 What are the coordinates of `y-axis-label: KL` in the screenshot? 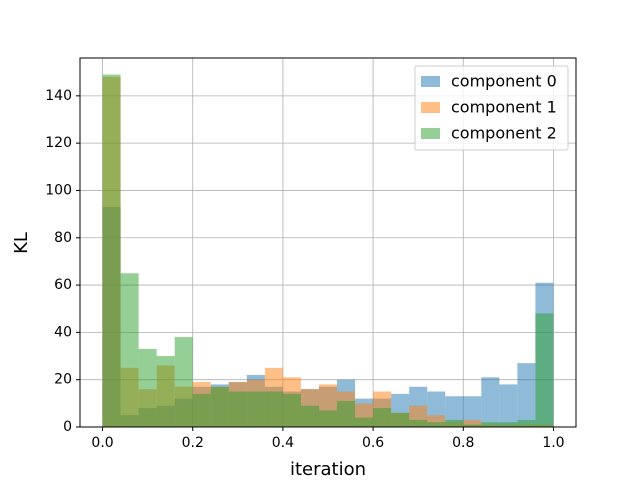 It's located at (21, 243).